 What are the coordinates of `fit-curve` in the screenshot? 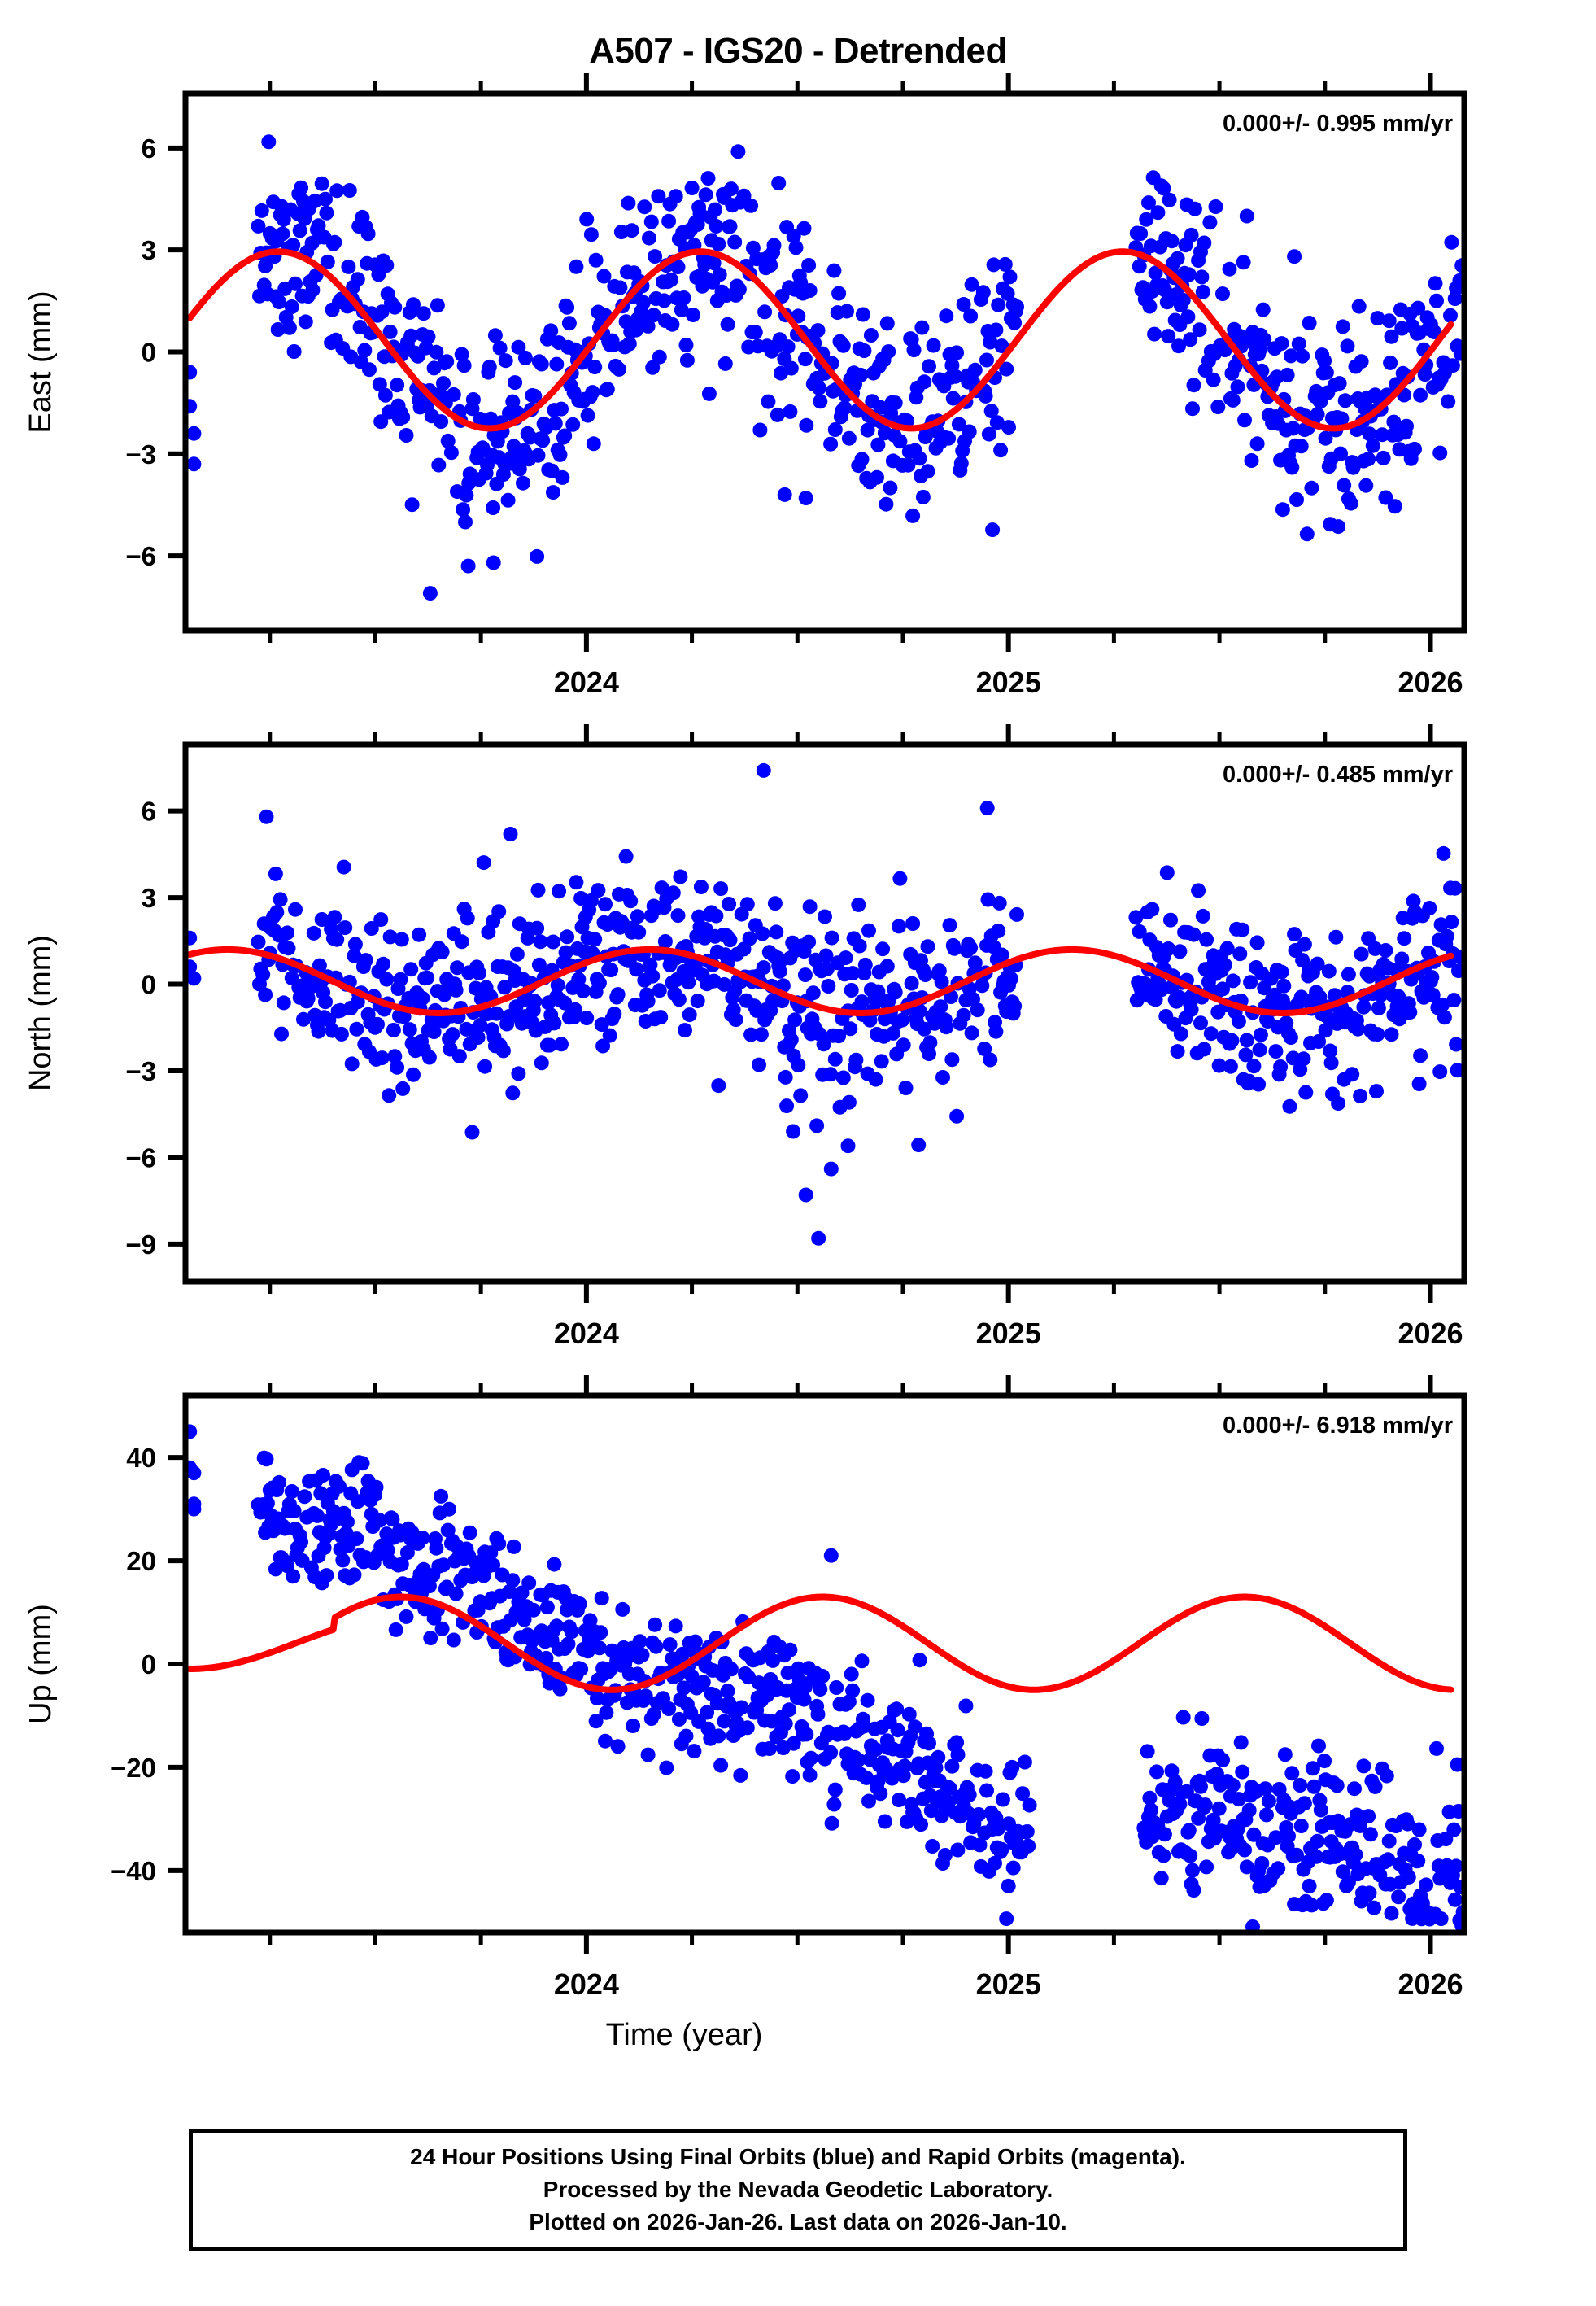 It's located at (820, 340).